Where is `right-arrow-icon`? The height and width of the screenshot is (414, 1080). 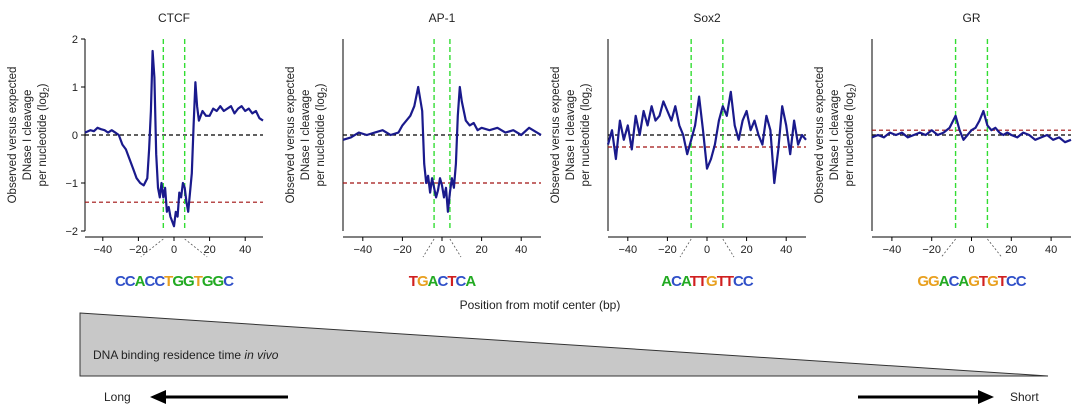
right-arrow-icon is located at coordinates (986, 397).